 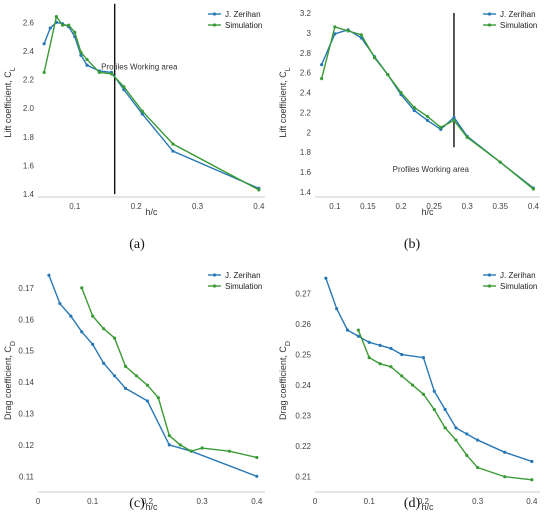 I want to click on y-tick-label: 0.17, so click(x=26, y=288).